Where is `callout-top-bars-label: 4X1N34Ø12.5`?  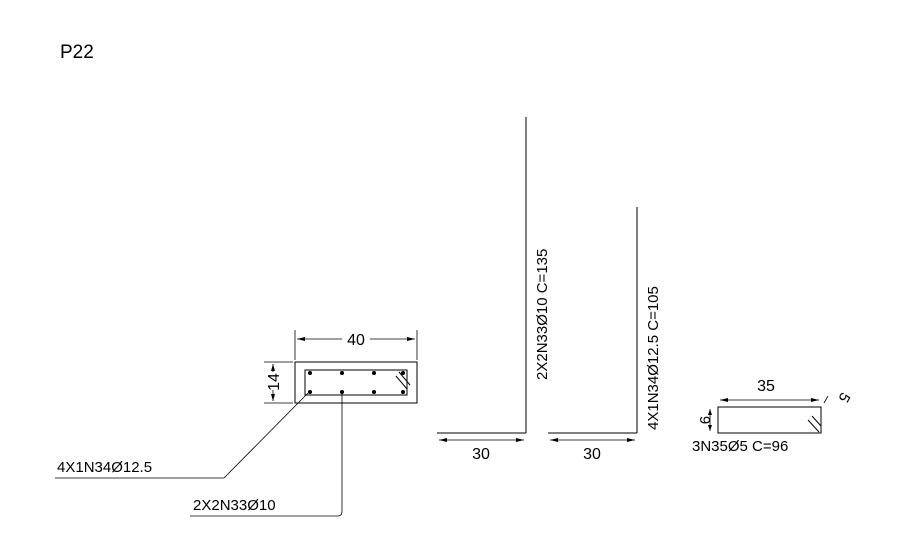
callout-top-bars-label: 4X1N34Ø12.5 is located at coordinates (104, 467).